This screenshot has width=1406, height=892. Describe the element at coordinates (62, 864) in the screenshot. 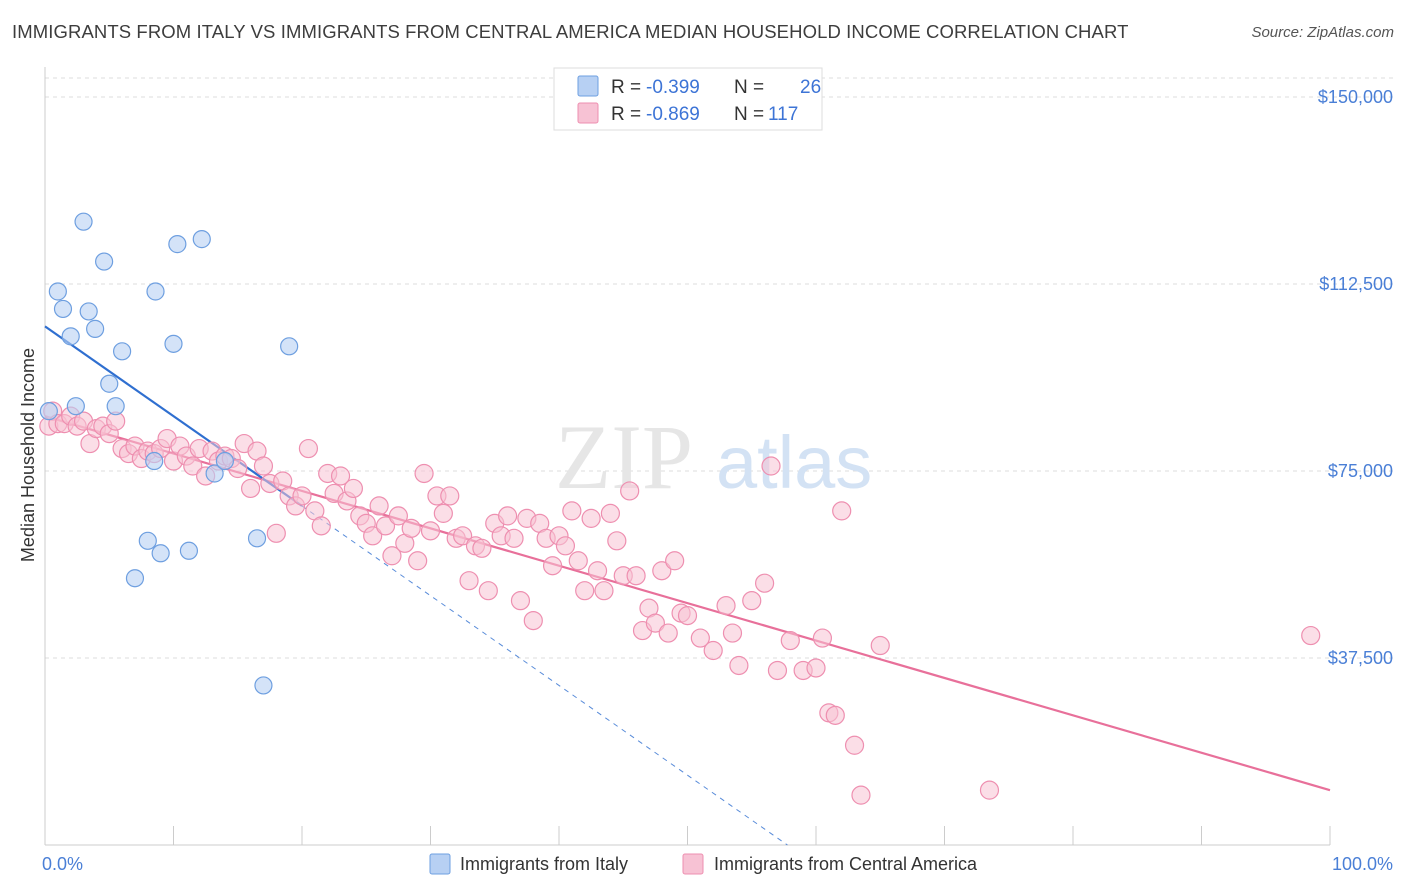

I see `x-tick-label-min: 0.0%` at that location.